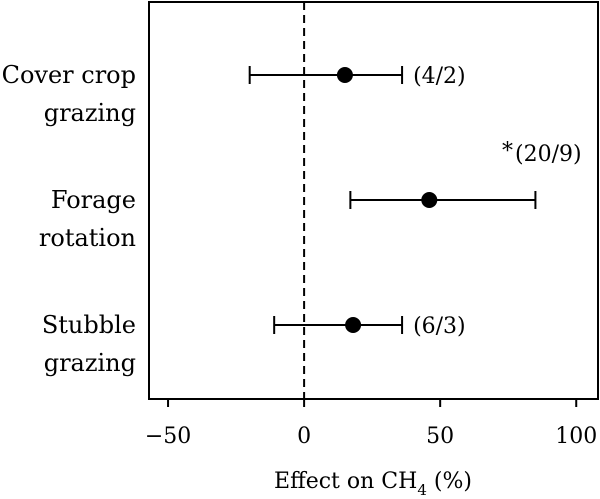  What do you see at coordinates (304, 436) in the screenshot?
I see `x-tick-label: 0` at bounding box center [304, 436].